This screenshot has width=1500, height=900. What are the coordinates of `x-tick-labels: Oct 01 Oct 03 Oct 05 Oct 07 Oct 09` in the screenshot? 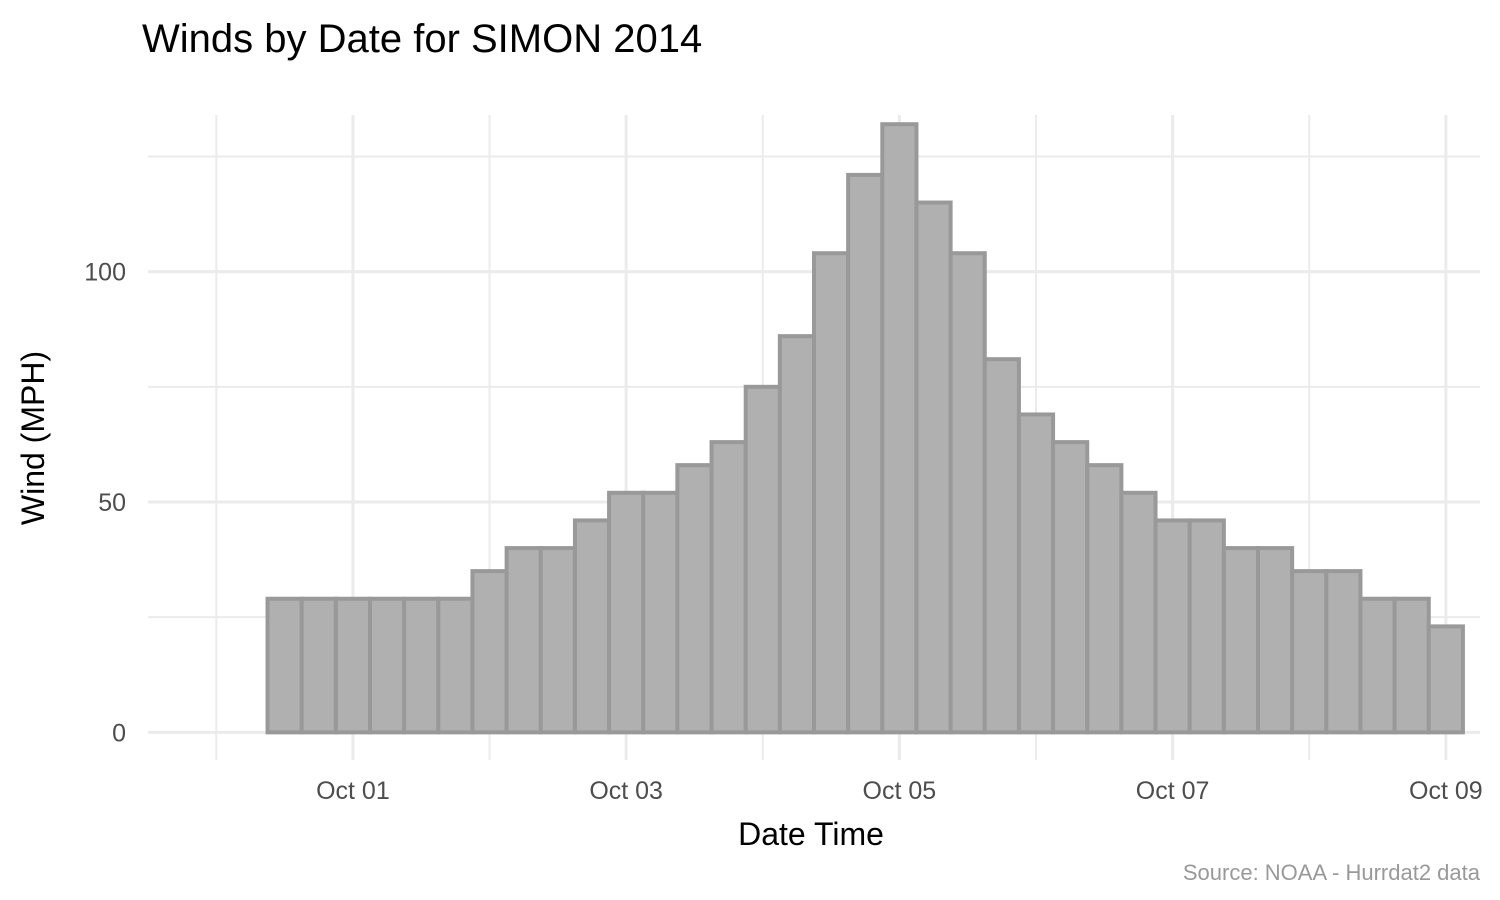 It's located at (899, 791).